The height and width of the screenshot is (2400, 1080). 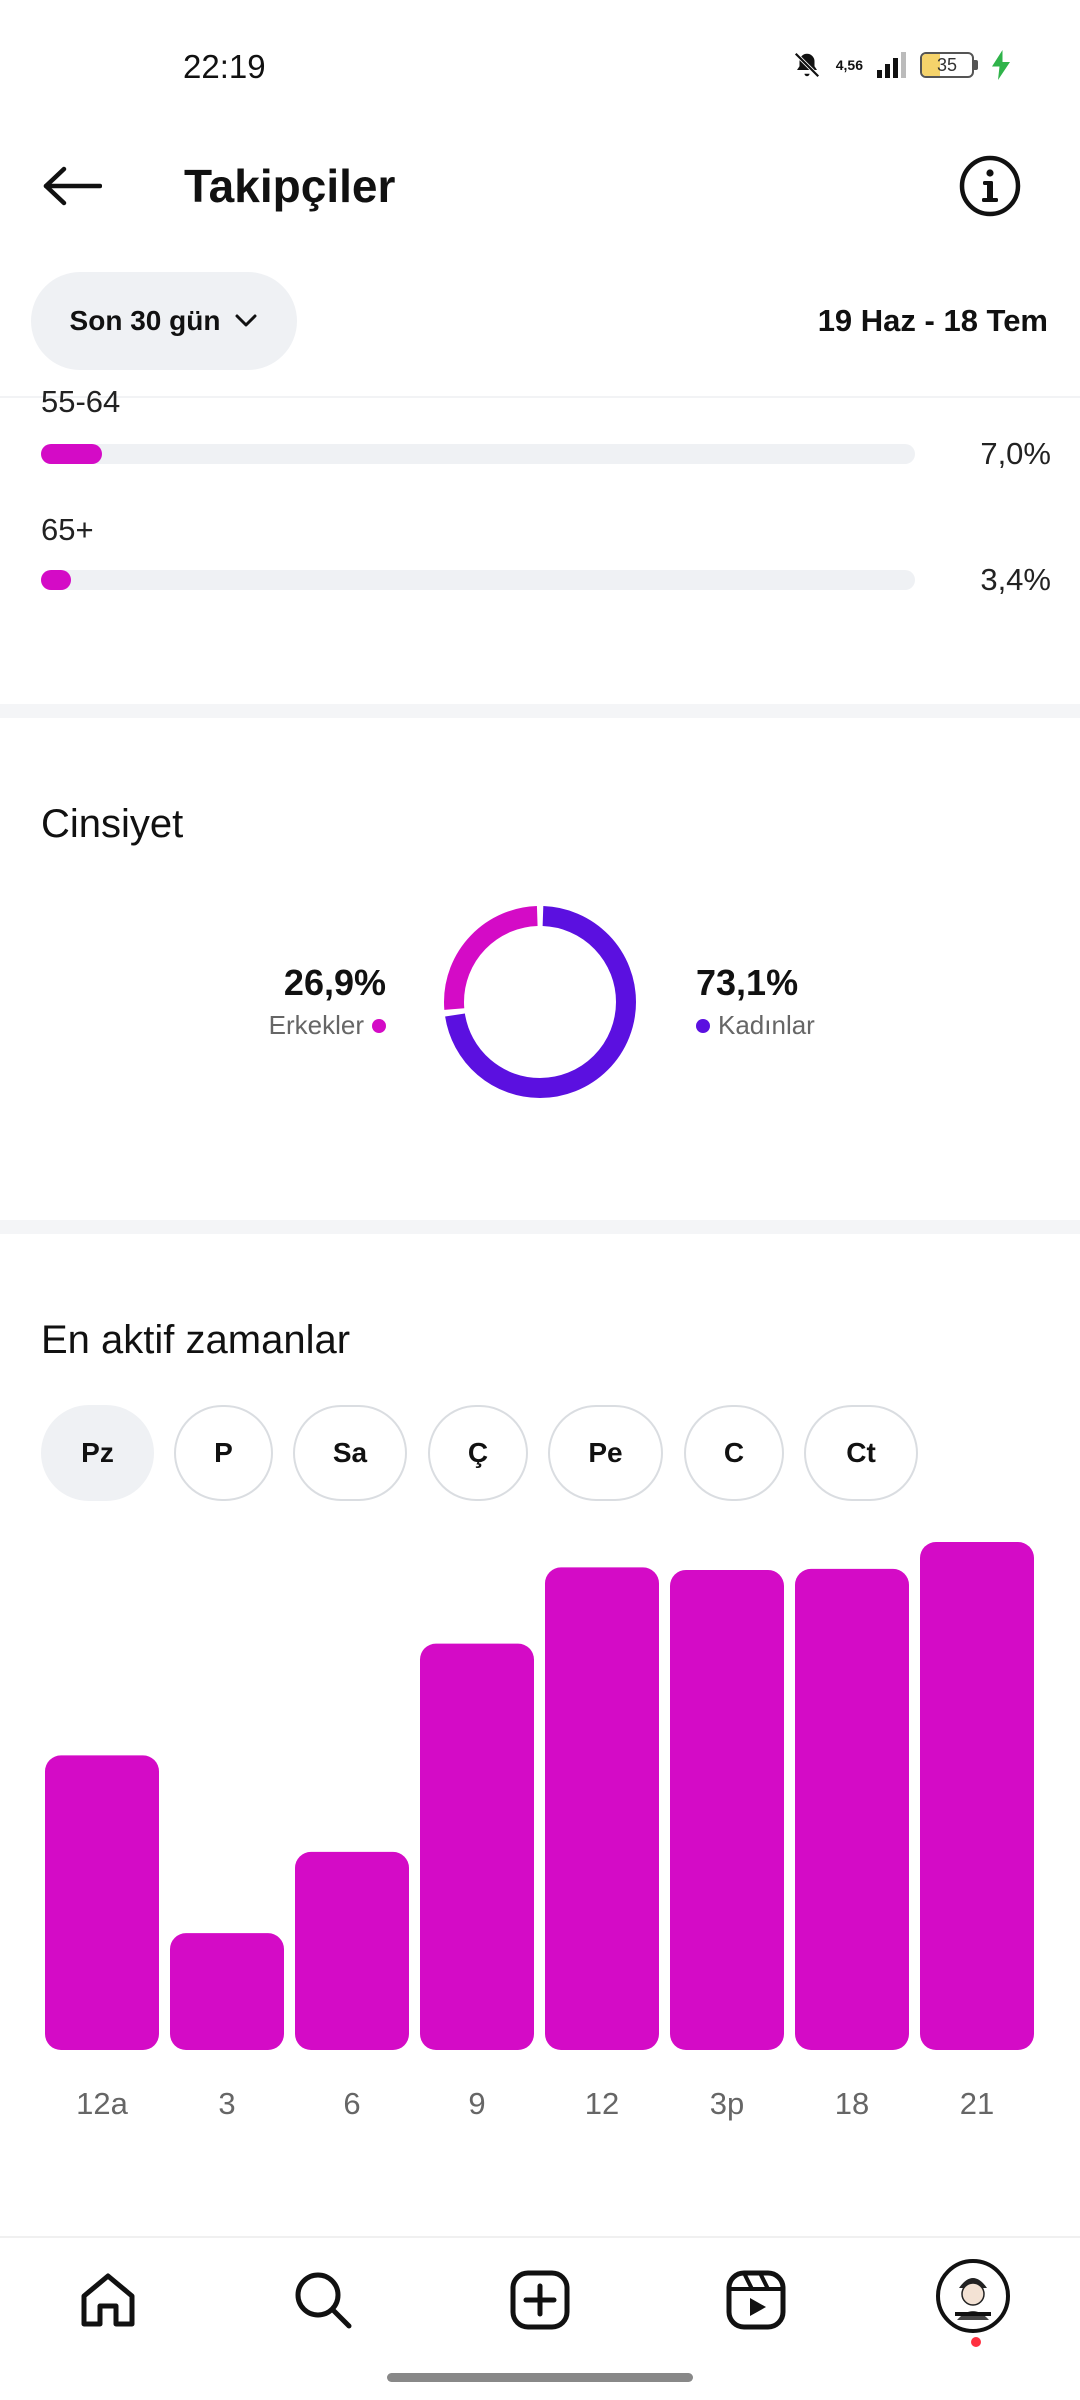 I want to click on men-legend: Erkekler, so click(x=327, y=1025).